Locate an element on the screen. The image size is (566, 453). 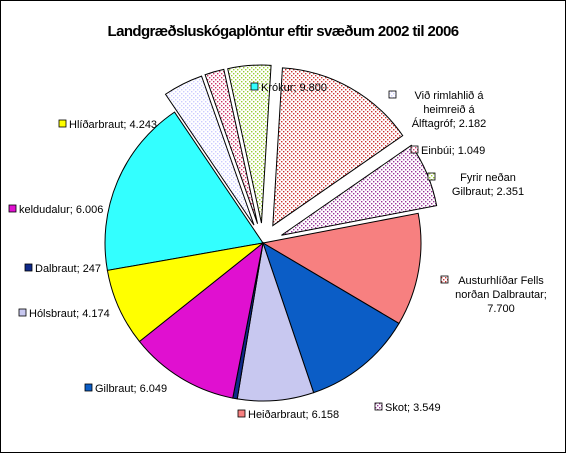
slice-label-3: Fyrir neðan Gilbraut; 2.351 is located at coordinates (475, 185).